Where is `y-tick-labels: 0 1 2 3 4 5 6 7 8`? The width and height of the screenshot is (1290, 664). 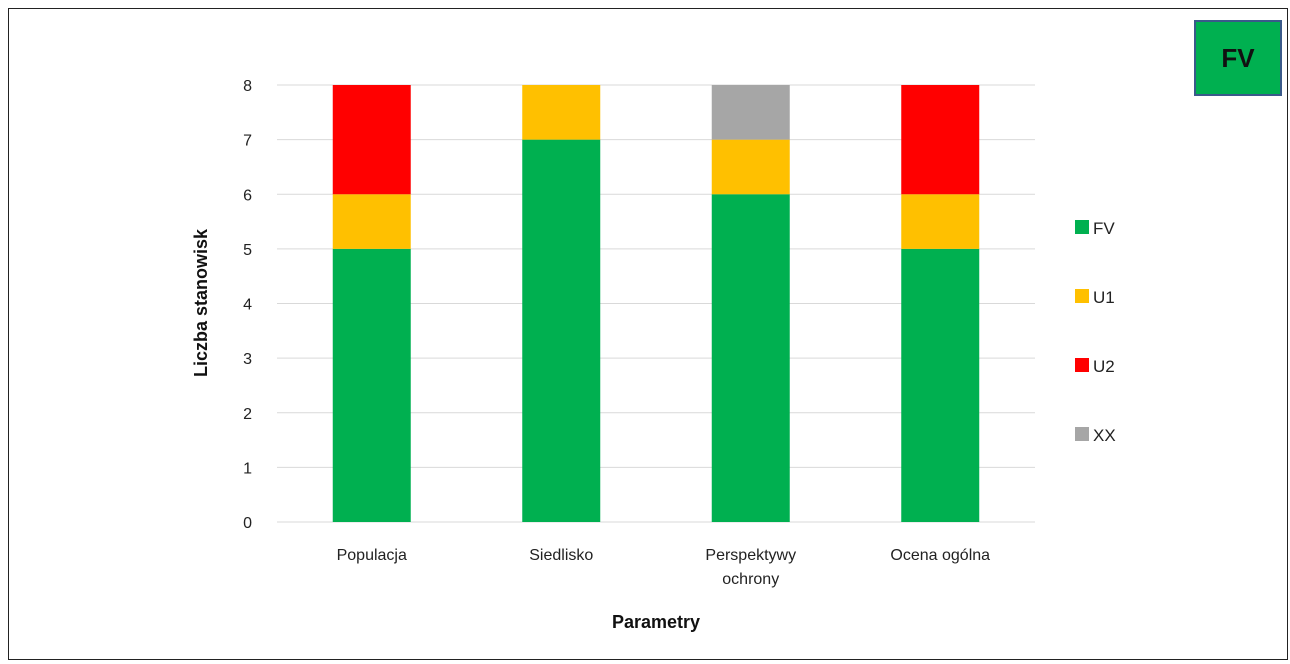
y-tick-labels: 0 1 2 3 4 5 6 7 8 is located at coordinates (247, 305).